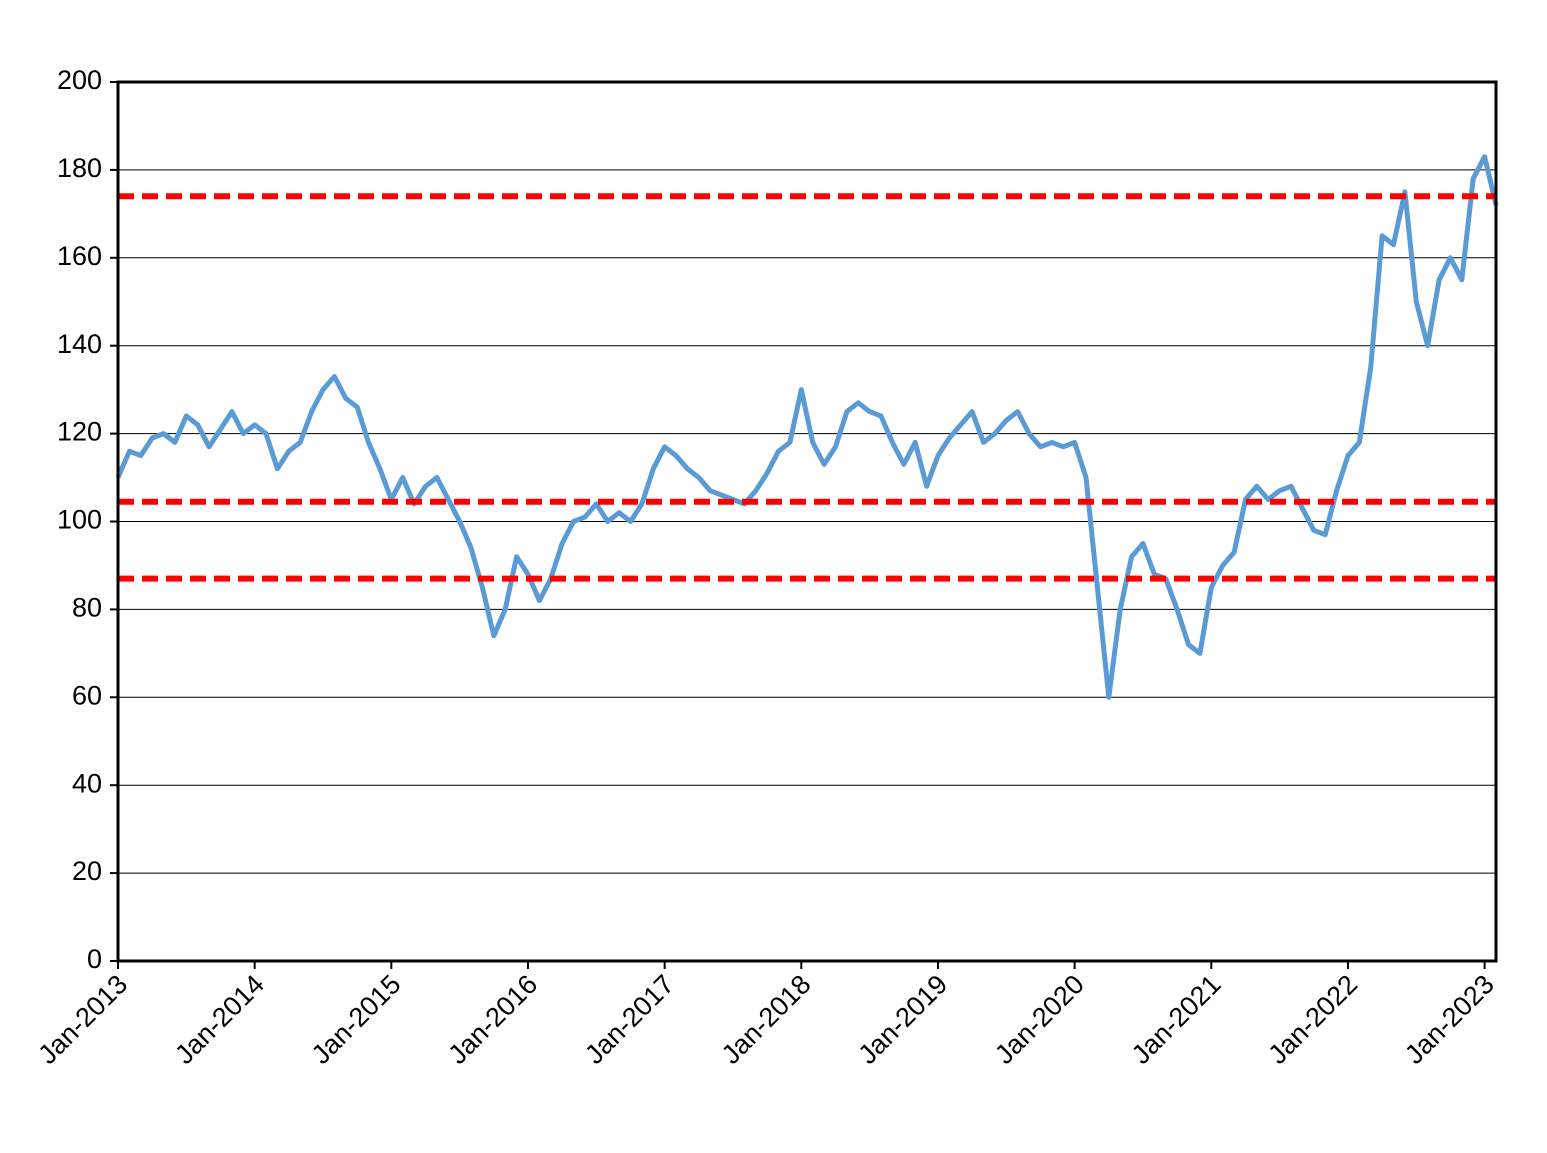  Describe the element at coordinates (79, 344) in the screenshot. I see `y-tick-label: 140` at that location.